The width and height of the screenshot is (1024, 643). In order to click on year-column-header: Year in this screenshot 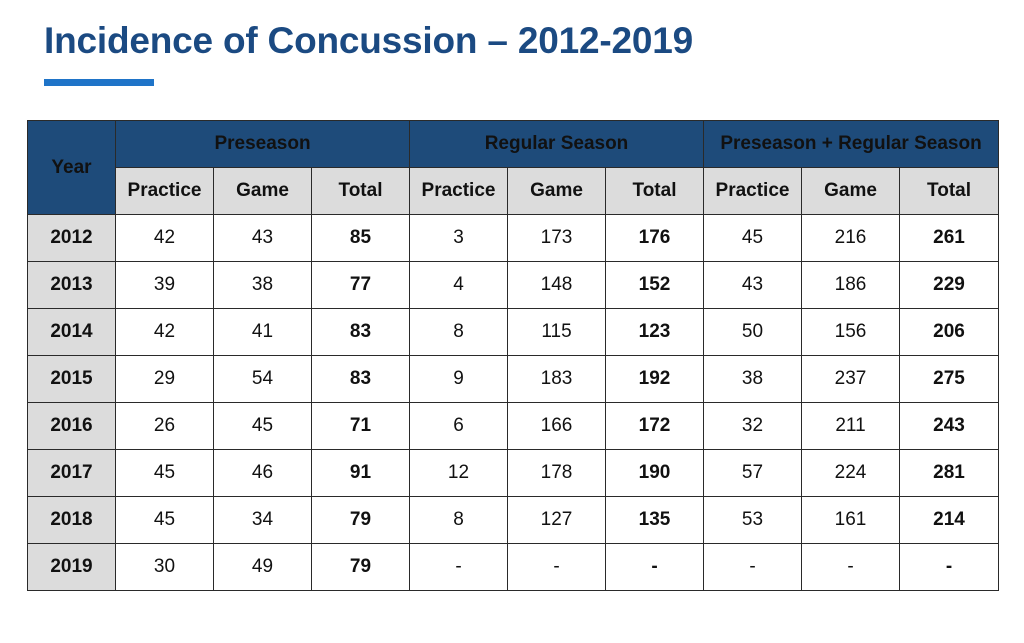, I will do `click(71, 167)`.